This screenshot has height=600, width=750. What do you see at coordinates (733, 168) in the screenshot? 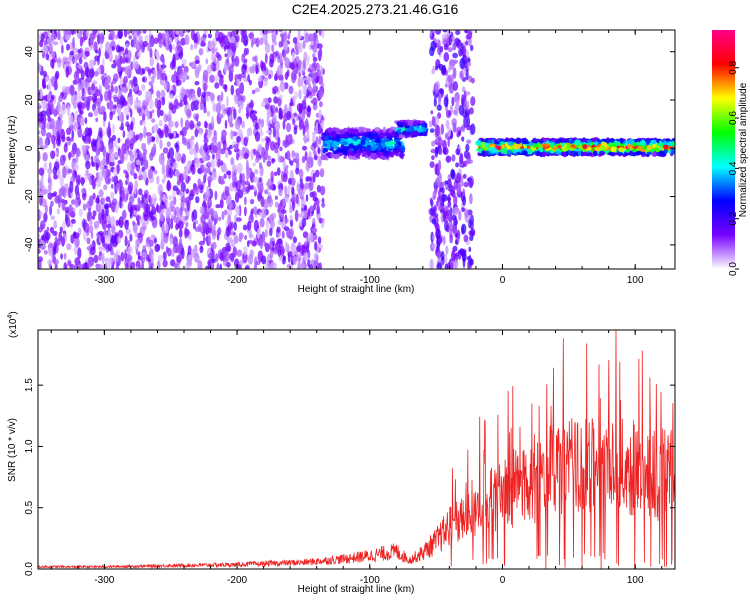
I see `colorbar-ticks: 0.00.20.40.60.8` at bounding box center [733, 168].